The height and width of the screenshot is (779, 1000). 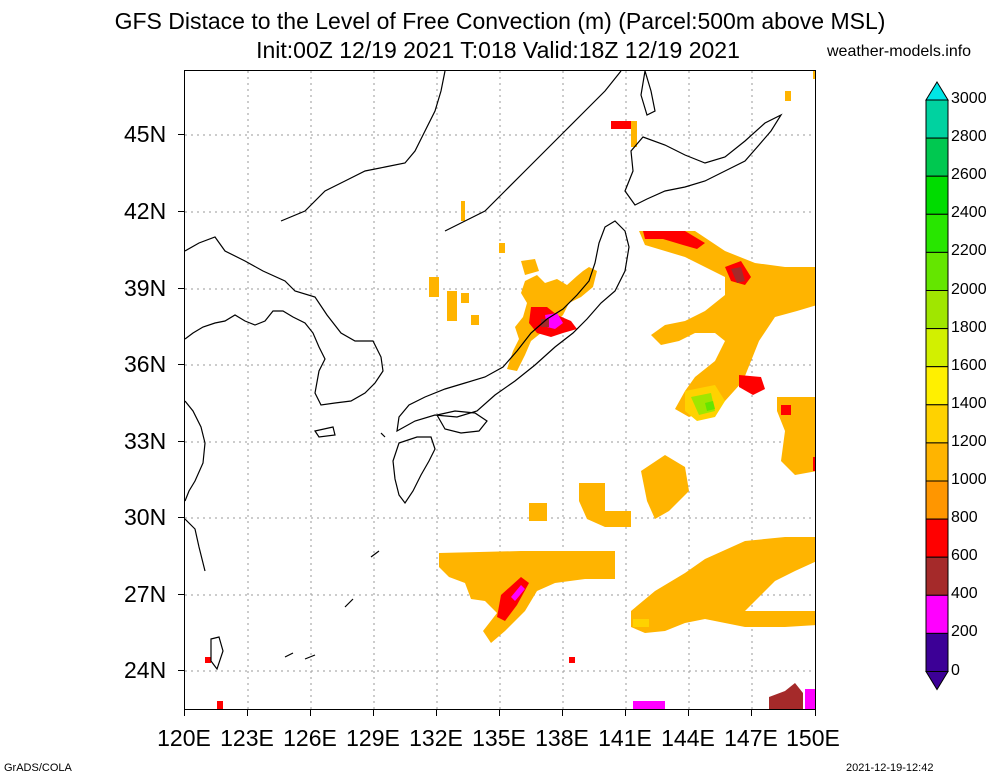 What do you see at coordinates (969, 479) in the screenshot?
I see `colorbar-label: 1000` at bounding box center [969, 479].